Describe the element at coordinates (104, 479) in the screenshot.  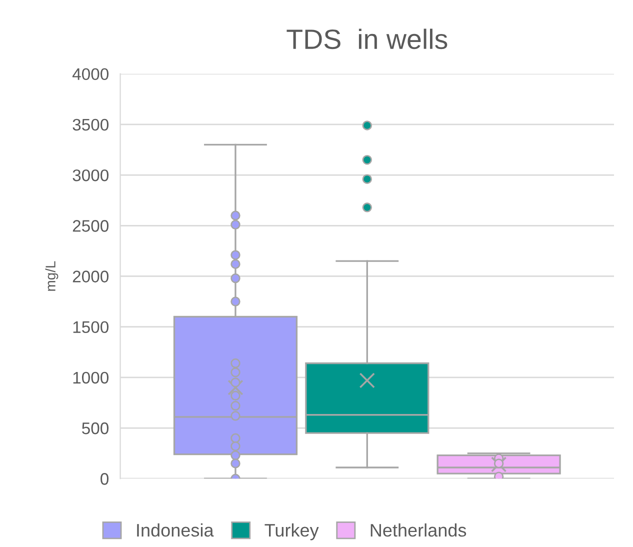
I see `y-tick-label: 0` at that location.